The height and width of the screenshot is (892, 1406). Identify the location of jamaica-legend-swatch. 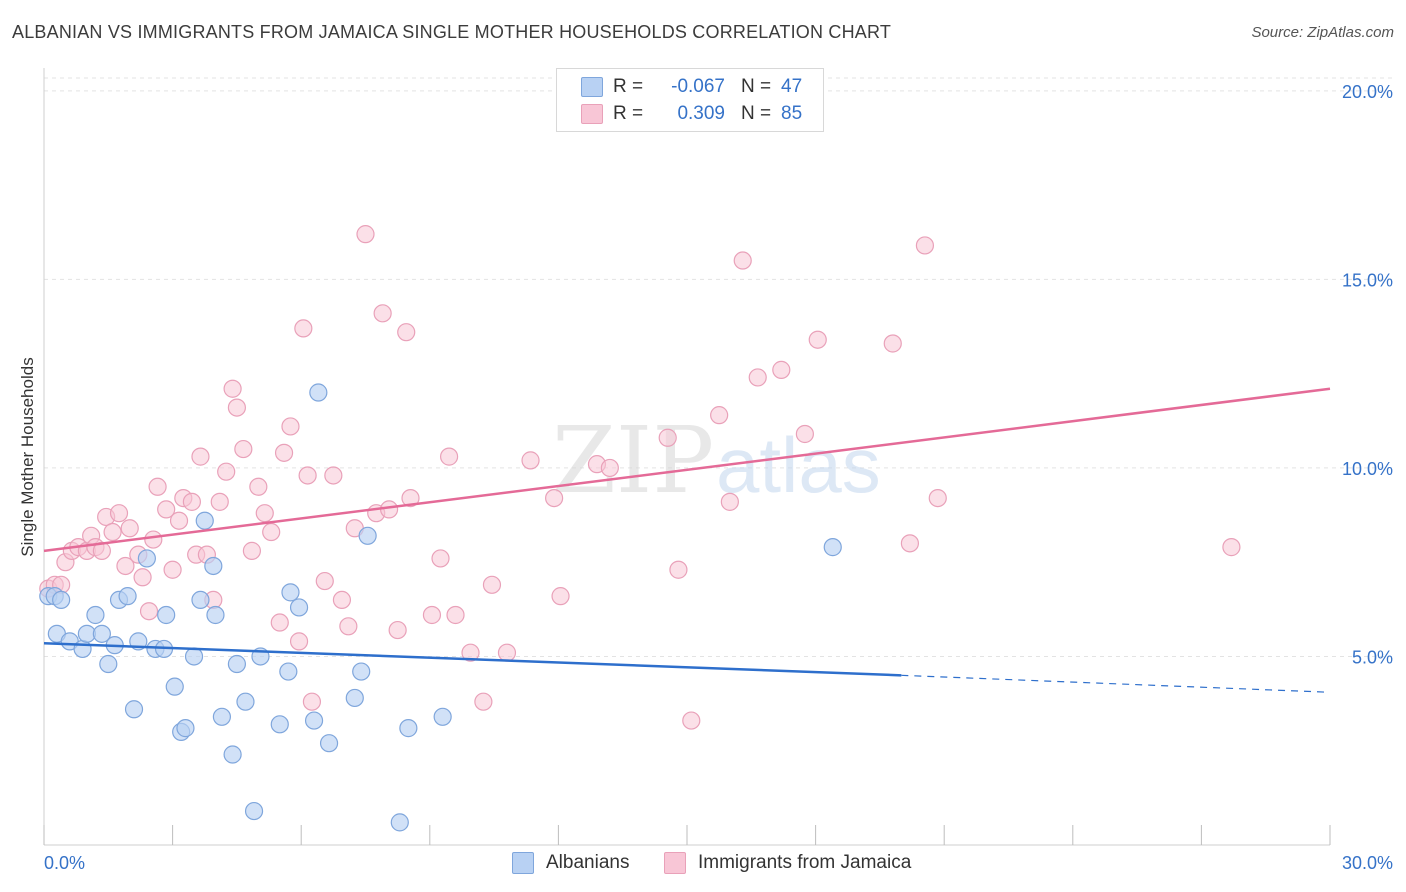
(675, 863).